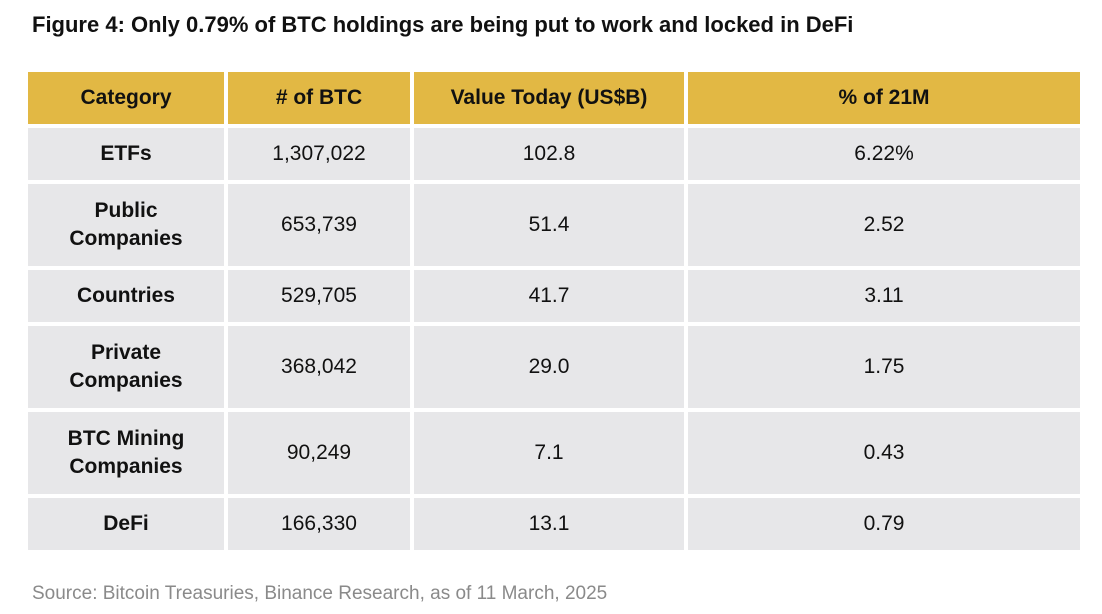 This screenshot has height=614, width=1102. I want to click on pct-cell: 2.52, so click(884, 225).